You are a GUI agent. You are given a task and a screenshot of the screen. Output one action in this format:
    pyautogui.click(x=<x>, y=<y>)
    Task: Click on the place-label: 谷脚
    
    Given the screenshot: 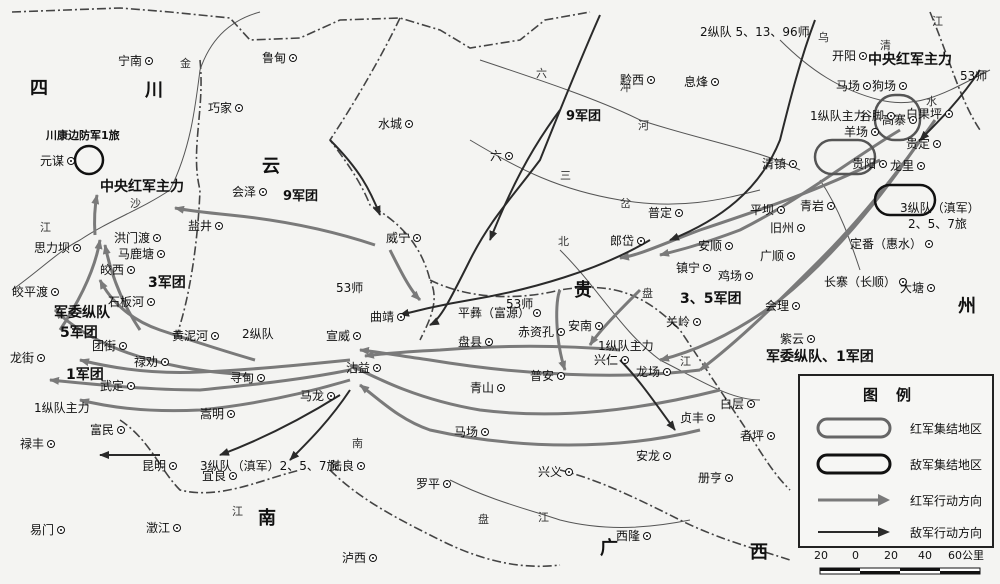 What is the action you would take?
    pyautogui.click(x=872, y=116)
    